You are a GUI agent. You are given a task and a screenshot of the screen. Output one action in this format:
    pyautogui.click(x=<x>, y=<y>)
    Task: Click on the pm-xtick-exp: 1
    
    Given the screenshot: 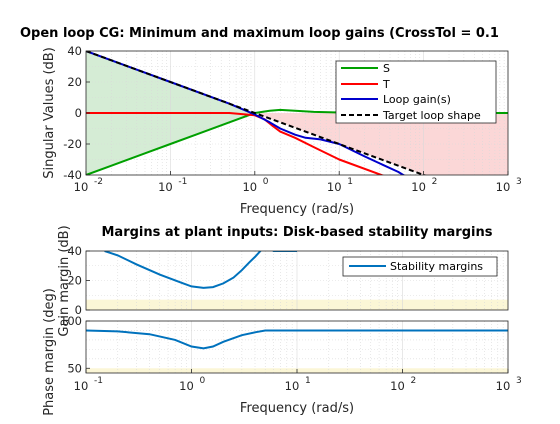 What is the action you would take?
    pyautogui.click(x=308, y=381)
    